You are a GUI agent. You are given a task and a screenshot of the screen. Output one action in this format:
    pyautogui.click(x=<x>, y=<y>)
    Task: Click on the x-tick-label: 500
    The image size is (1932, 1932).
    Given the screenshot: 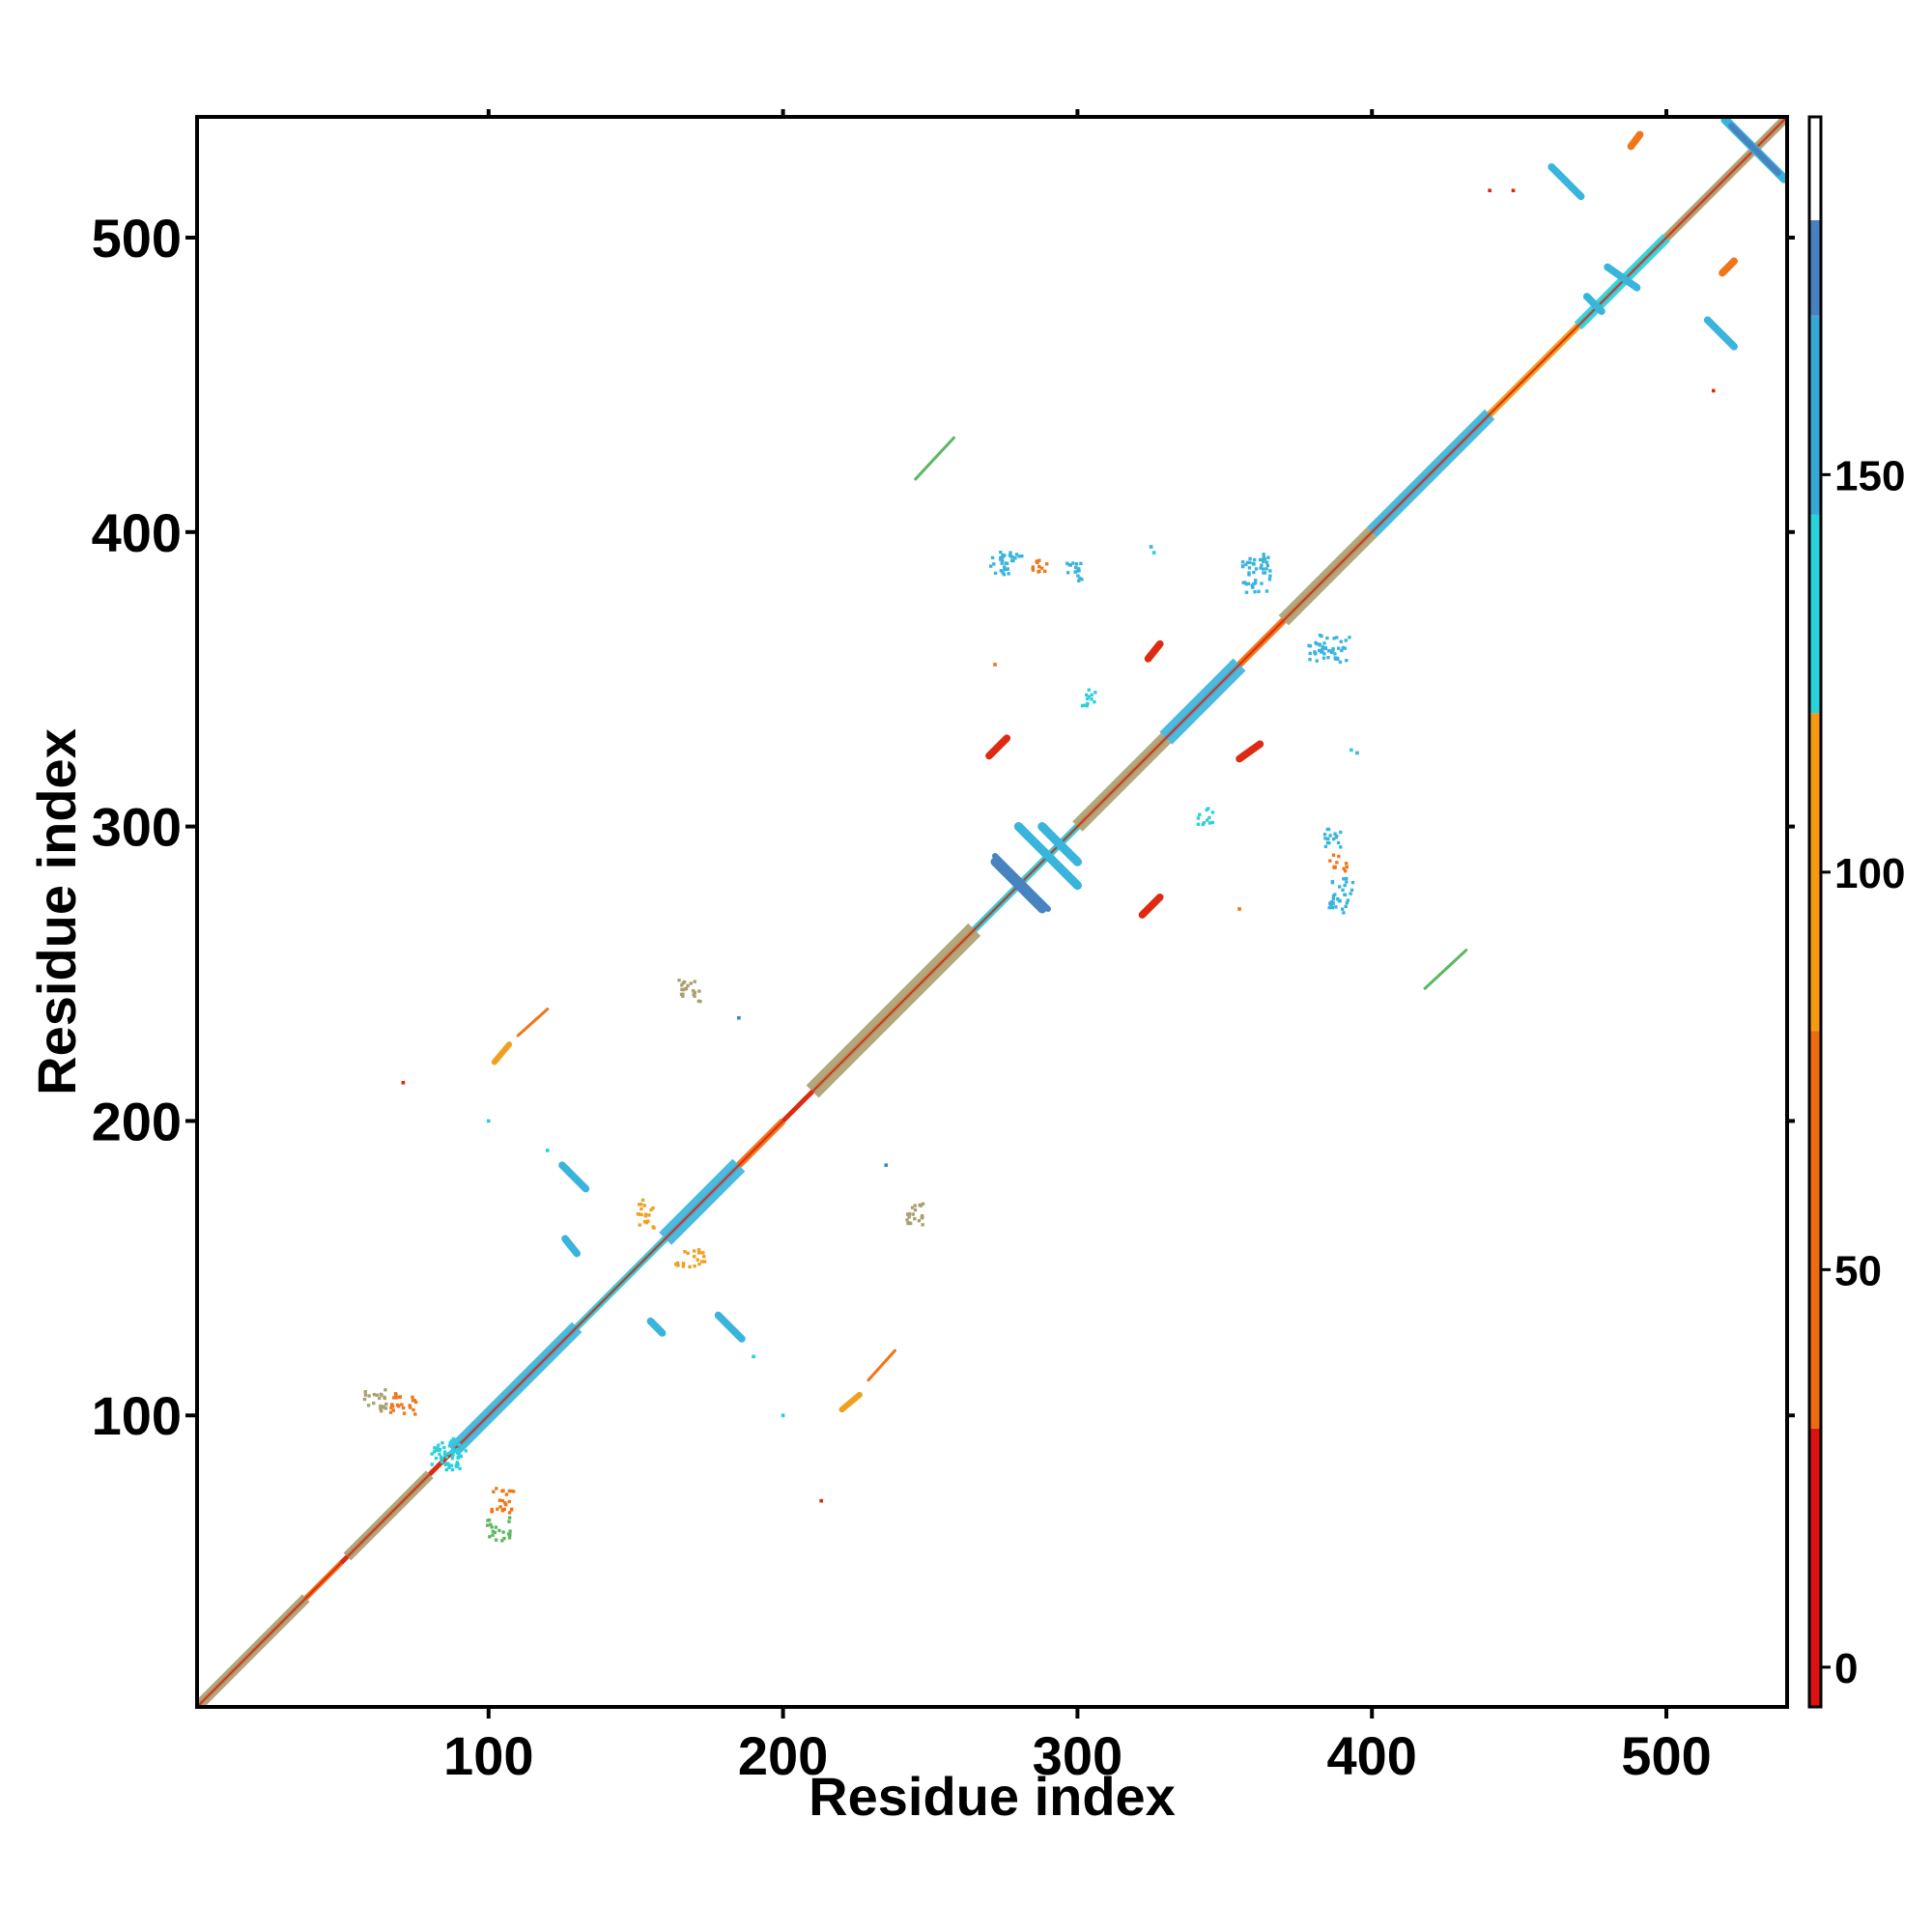 What is the action you would take?
    pyautogui.click(x=1666, y=1755)
    